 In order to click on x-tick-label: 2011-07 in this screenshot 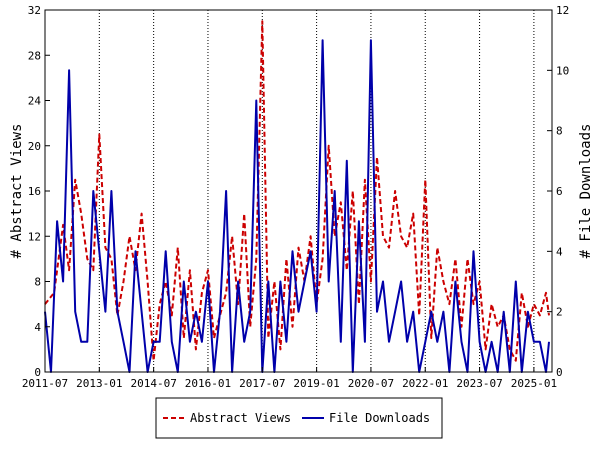, I will do `click(45, 383)`.